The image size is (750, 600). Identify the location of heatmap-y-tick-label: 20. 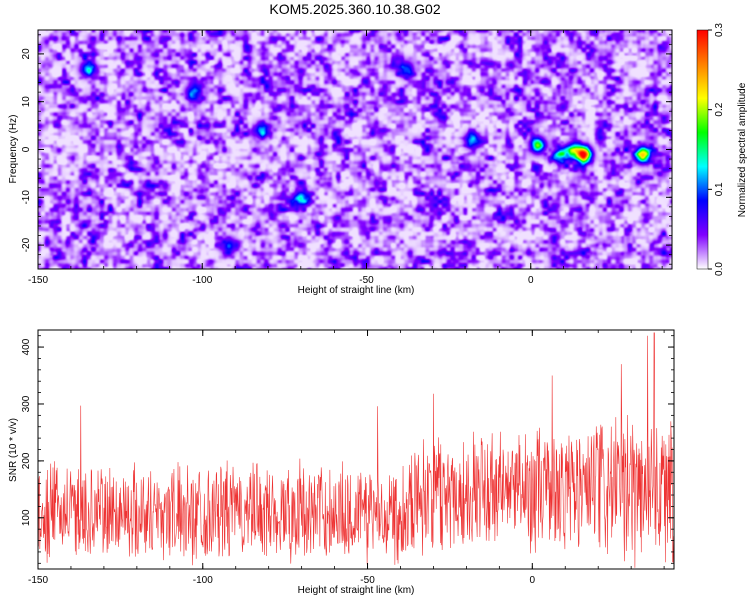
(26, 54).